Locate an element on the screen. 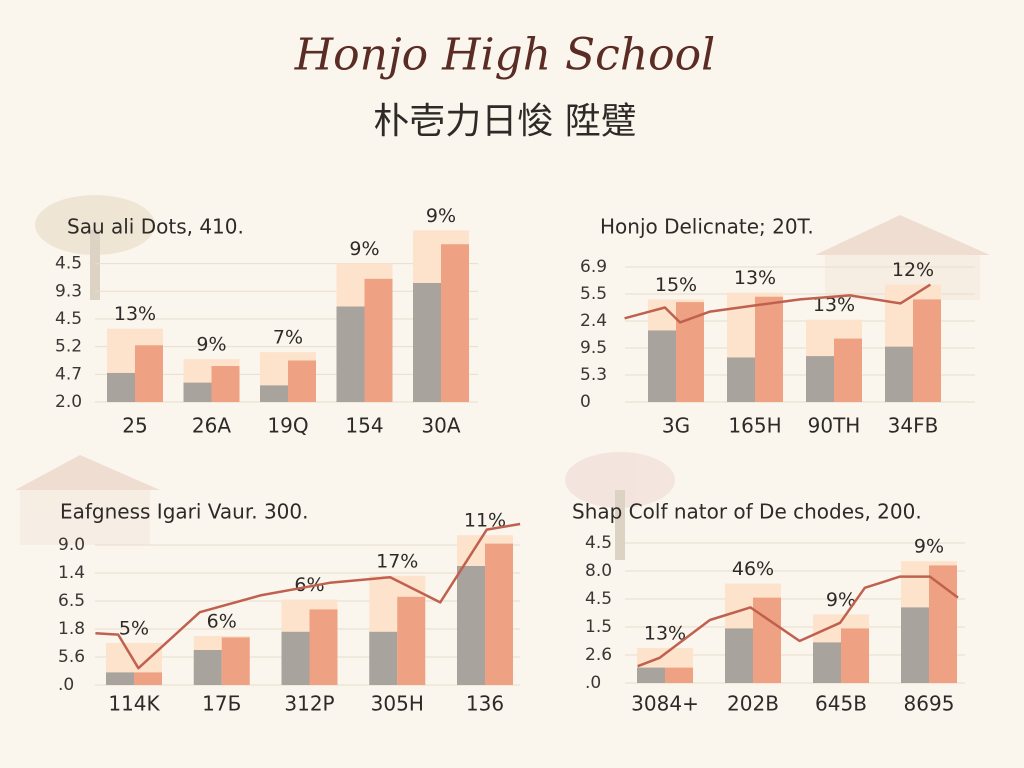 The height and width of the screenshot is (768, 1024). bar-label: 5% is located at coordinates (134, 629).